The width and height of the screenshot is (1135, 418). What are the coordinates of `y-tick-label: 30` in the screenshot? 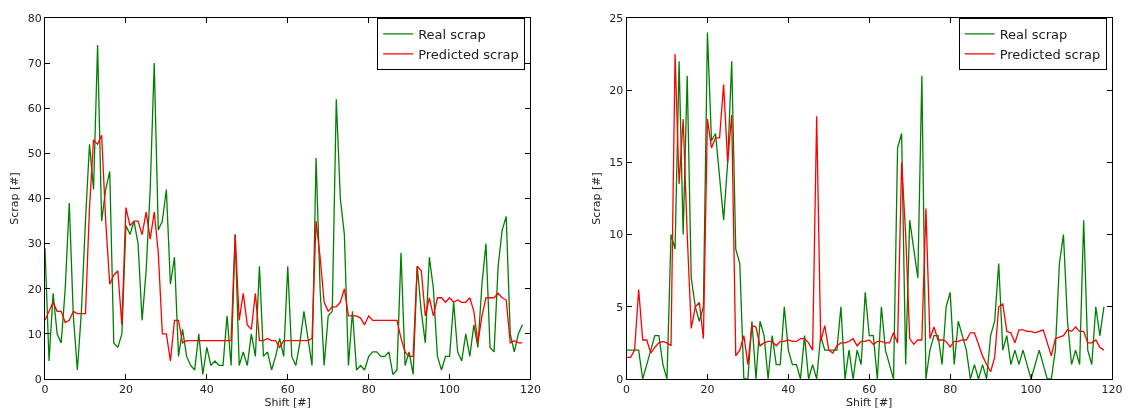 It's located at (34, 244).